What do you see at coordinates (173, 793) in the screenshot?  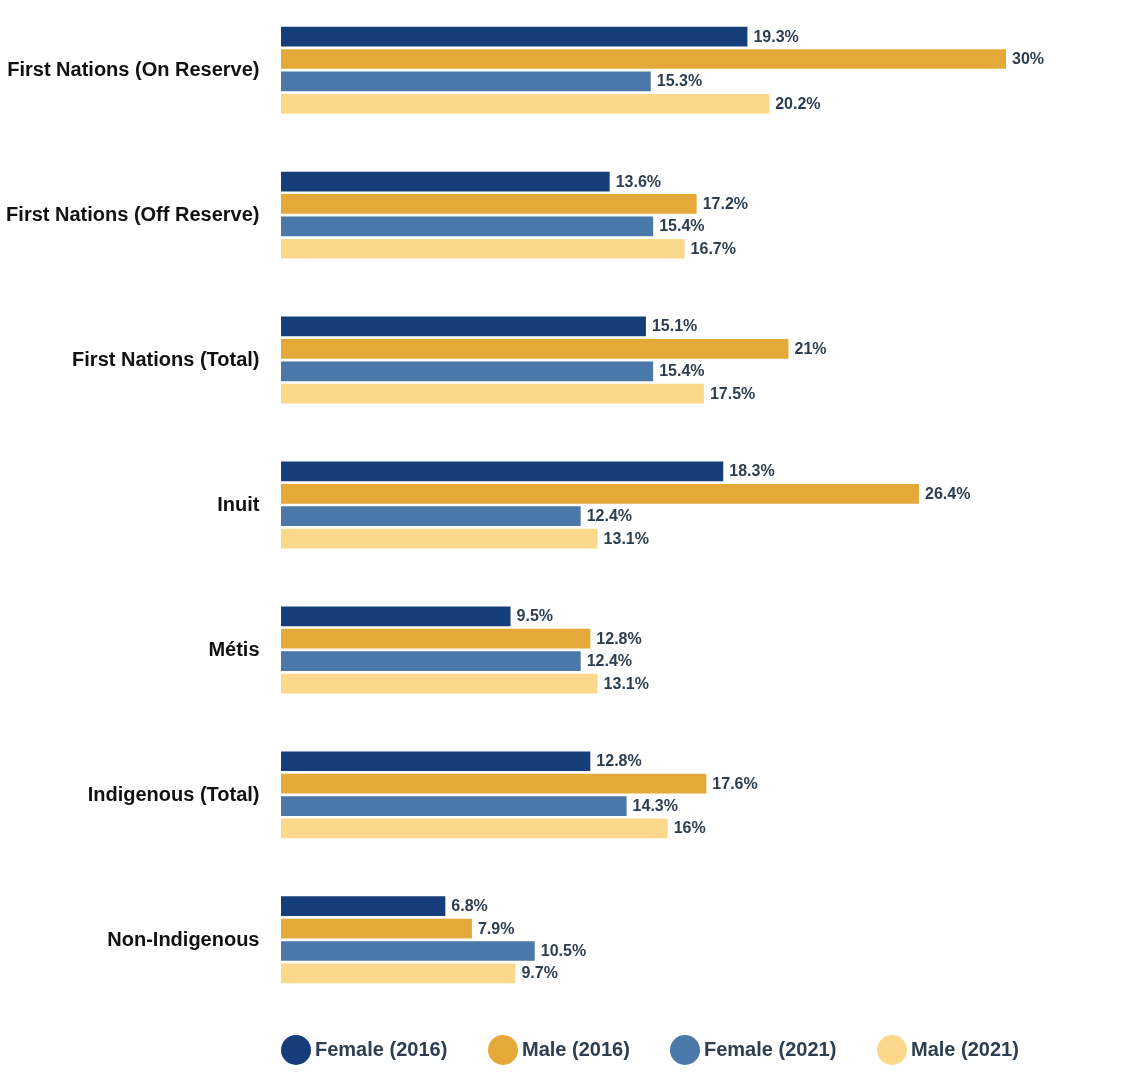 I see `y-tick-label: Indigenous (Total)` at bounding box center [173, 793].